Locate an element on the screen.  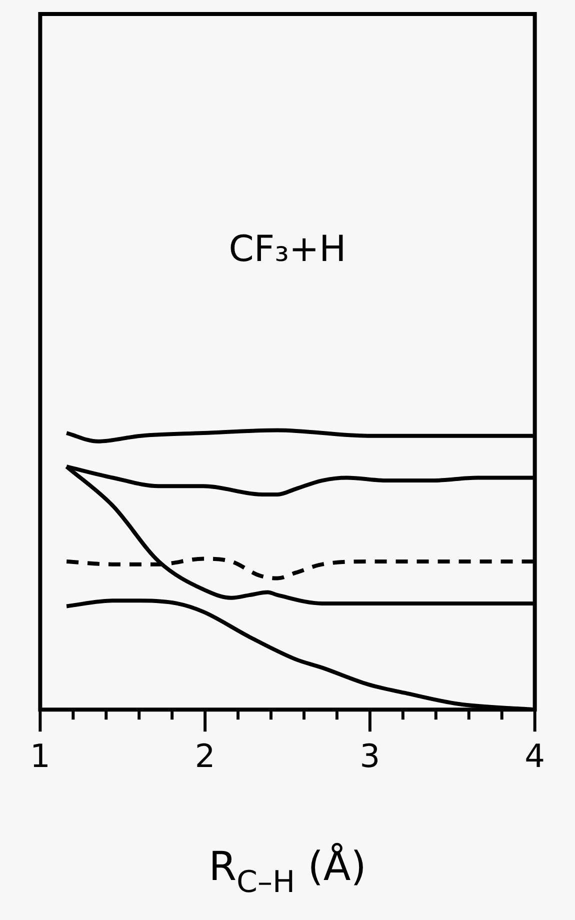
x-tick-label: 3 is located at coordinates (370, 756).